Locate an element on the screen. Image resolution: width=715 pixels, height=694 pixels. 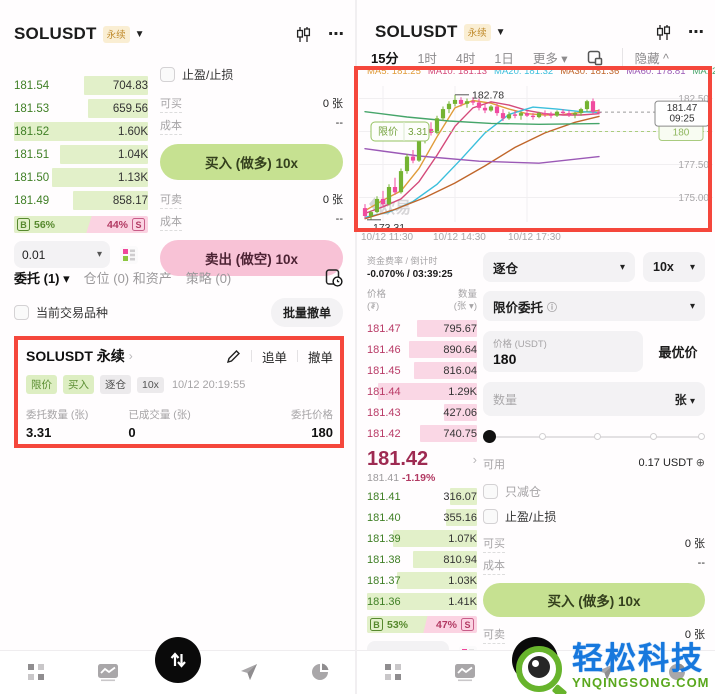
timeframe-more: 更多 ▾ is located at coordinates (550, 59).